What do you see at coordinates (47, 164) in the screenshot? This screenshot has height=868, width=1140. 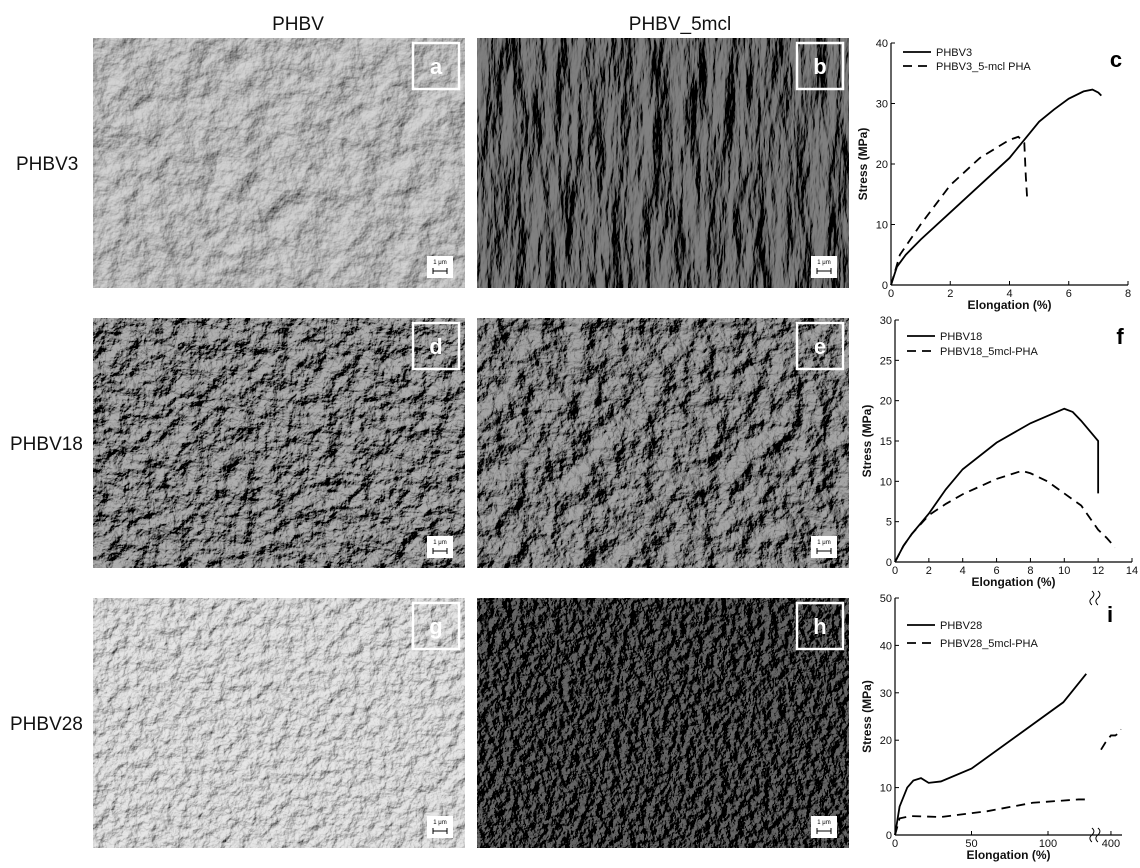 I see `row-label: PHBV3` at bounding box center [47, 164].